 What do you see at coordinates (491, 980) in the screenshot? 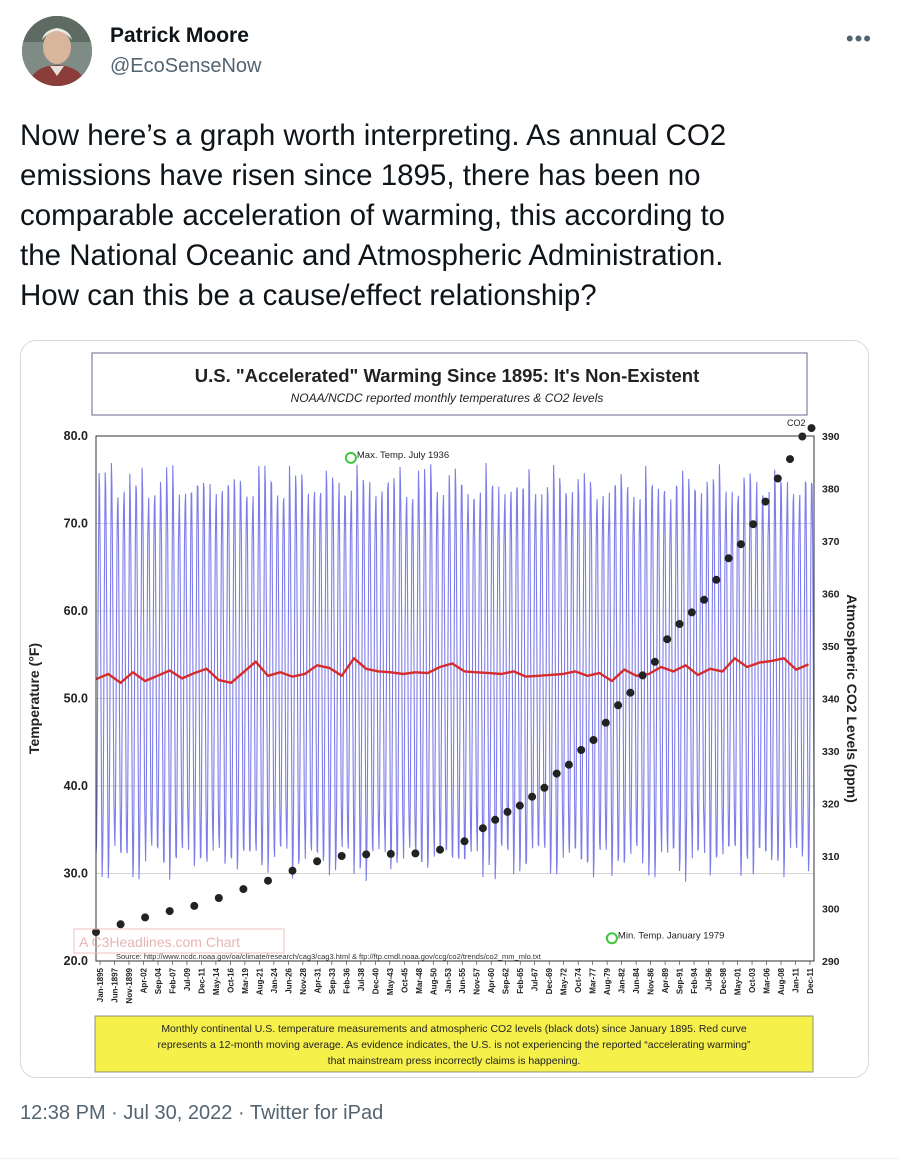
I see `x-tick-label: Apr-60` at bounding box center [491, 980].